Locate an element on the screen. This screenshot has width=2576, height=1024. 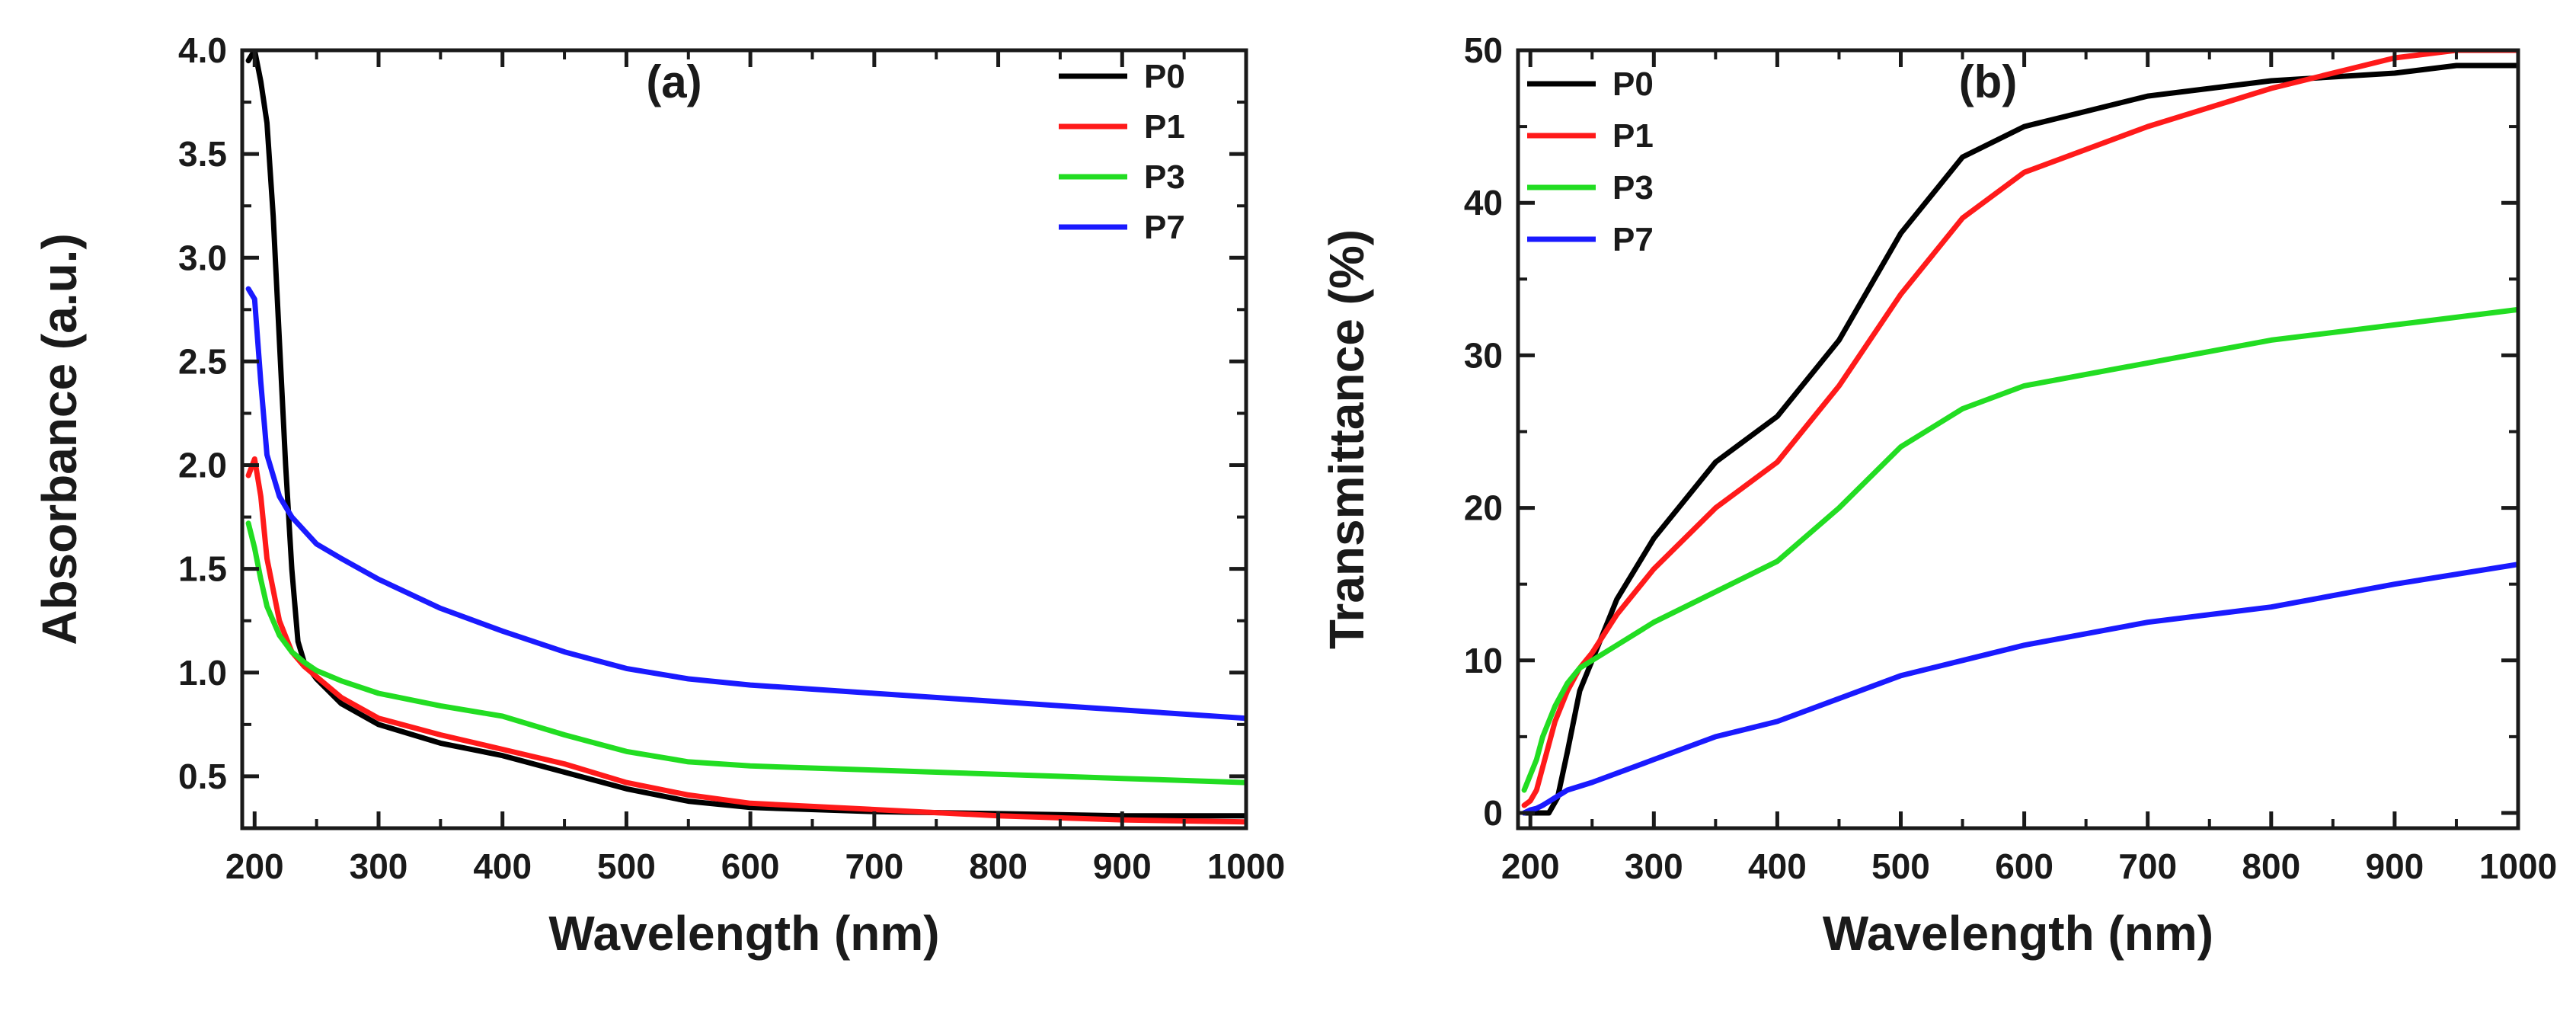
y-axis-title: Transmittance (%) is located at coordinates (1346, 439).